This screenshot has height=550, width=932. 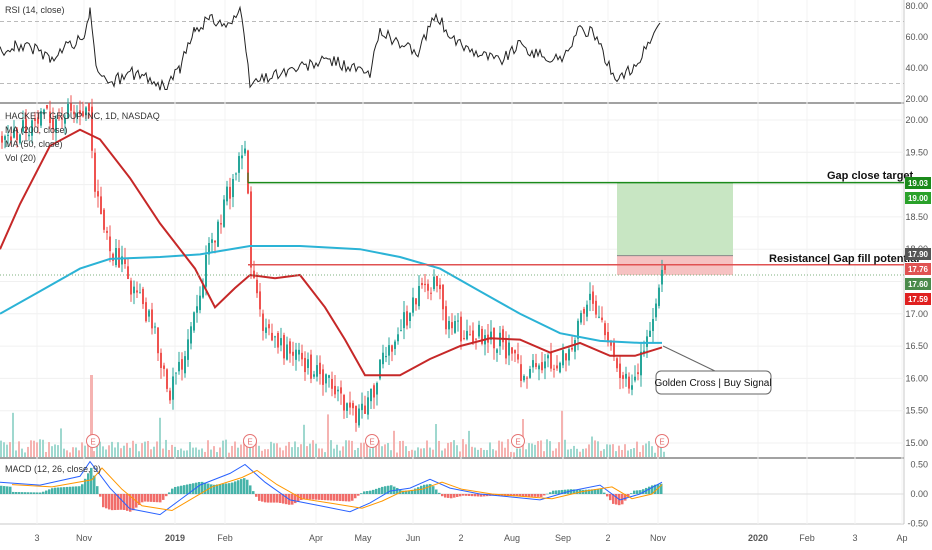 I want to click on price-tag-box, so click(x=918, y=299).